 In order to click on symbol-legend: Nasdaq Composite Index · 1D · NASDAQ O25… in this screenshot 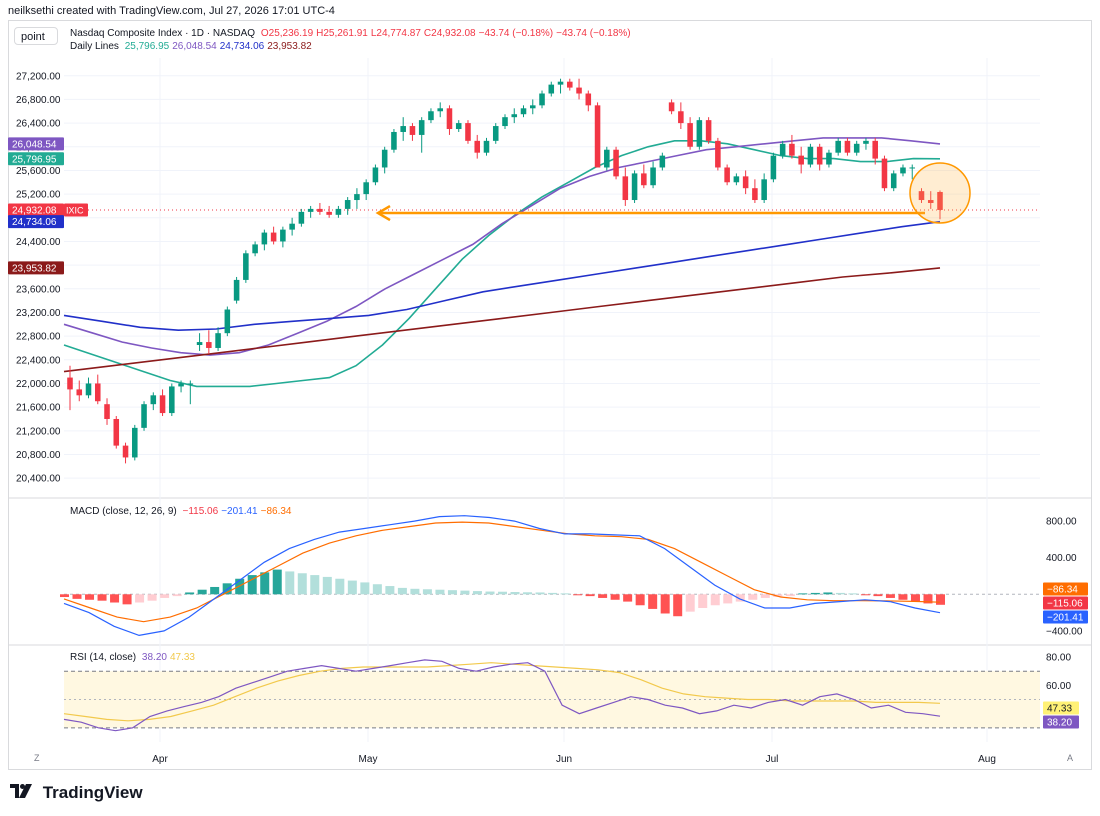, I will do `click(353, 33)`.